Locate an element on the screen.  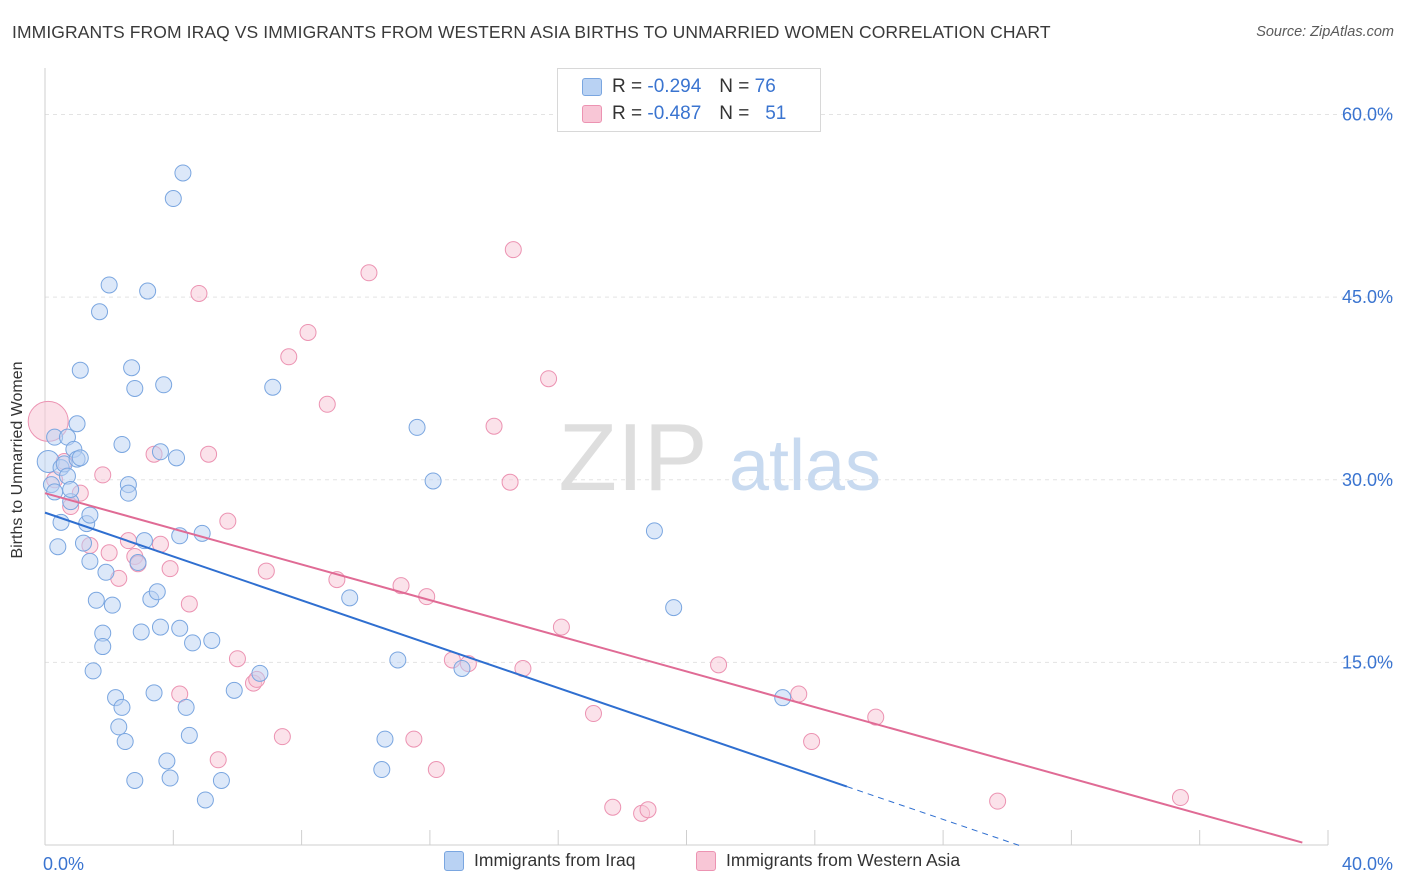
watermark-atlas: atlas is located at coordinates (805, 466).